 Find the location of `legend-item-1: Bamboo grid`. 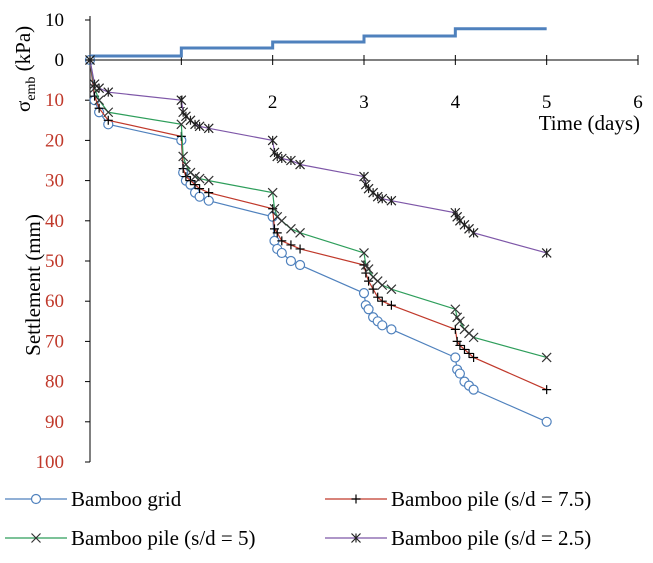

legend-item-1: Bamboo grid is located at coordinates (93, 499).